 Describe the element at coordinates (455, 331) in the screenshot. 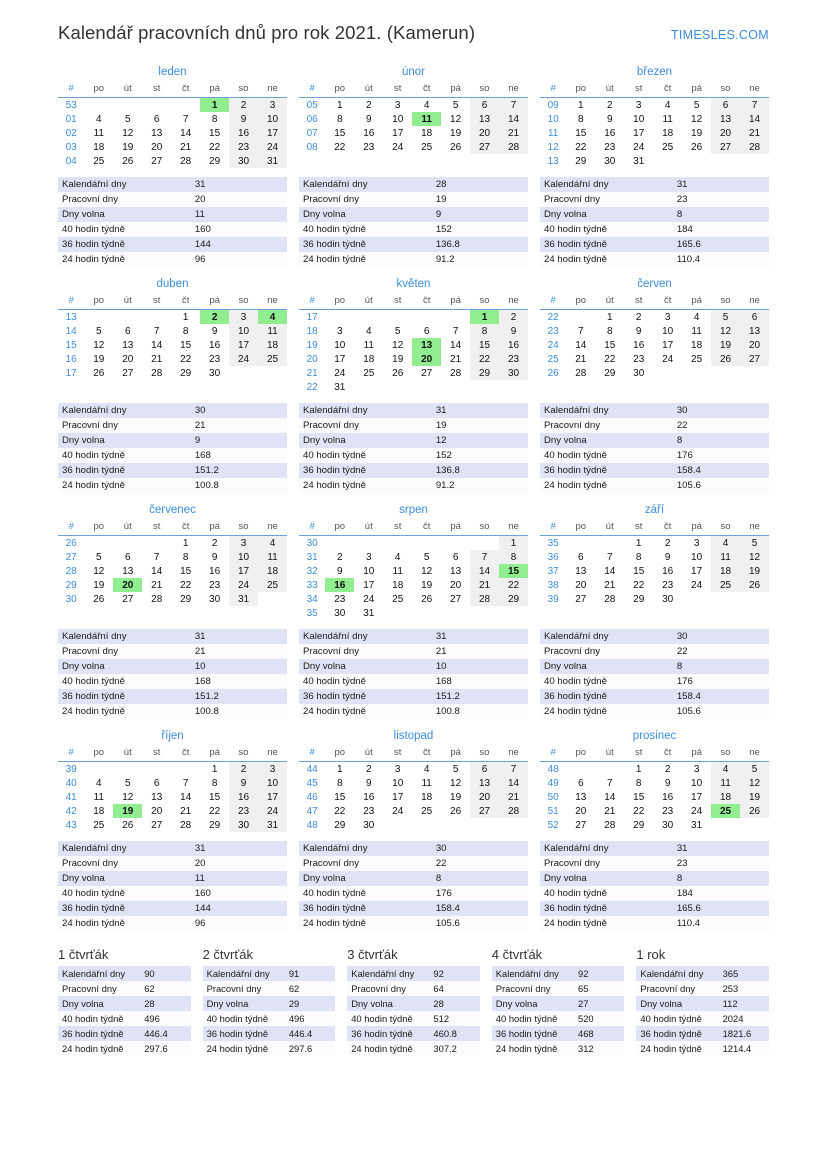

I see `day-cell: 7` at that location.